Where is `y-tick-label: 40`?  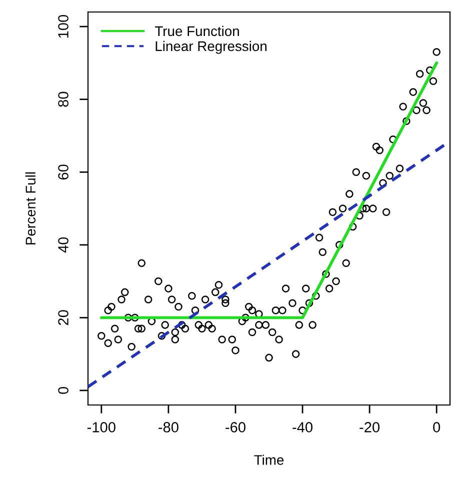 y-tick-label: 40 is located at coordinates (63, 245).